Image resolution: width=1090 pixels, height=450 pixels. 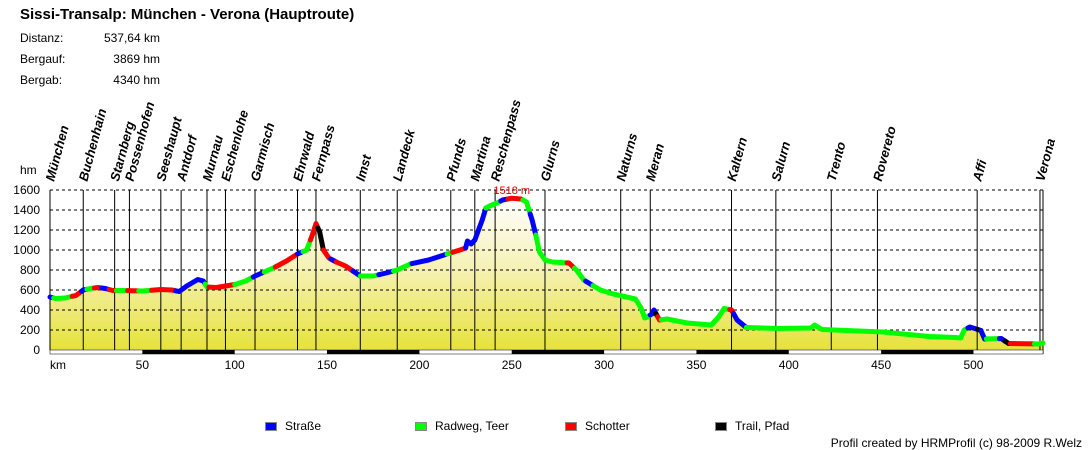 I want to click on y-tick-label: 400, so click(x=30, y=310).